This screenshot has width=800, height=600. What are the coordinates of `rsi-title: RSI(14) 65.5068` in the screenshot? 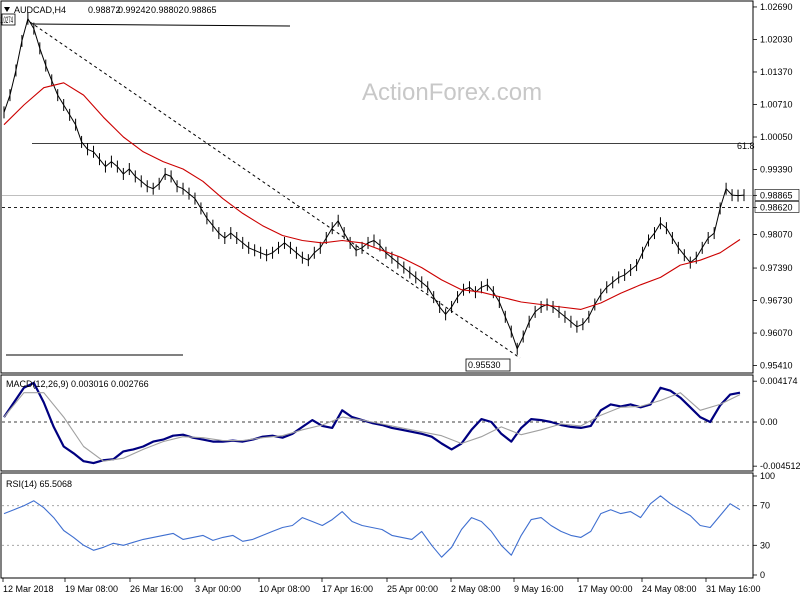 It's located at (39, 484).